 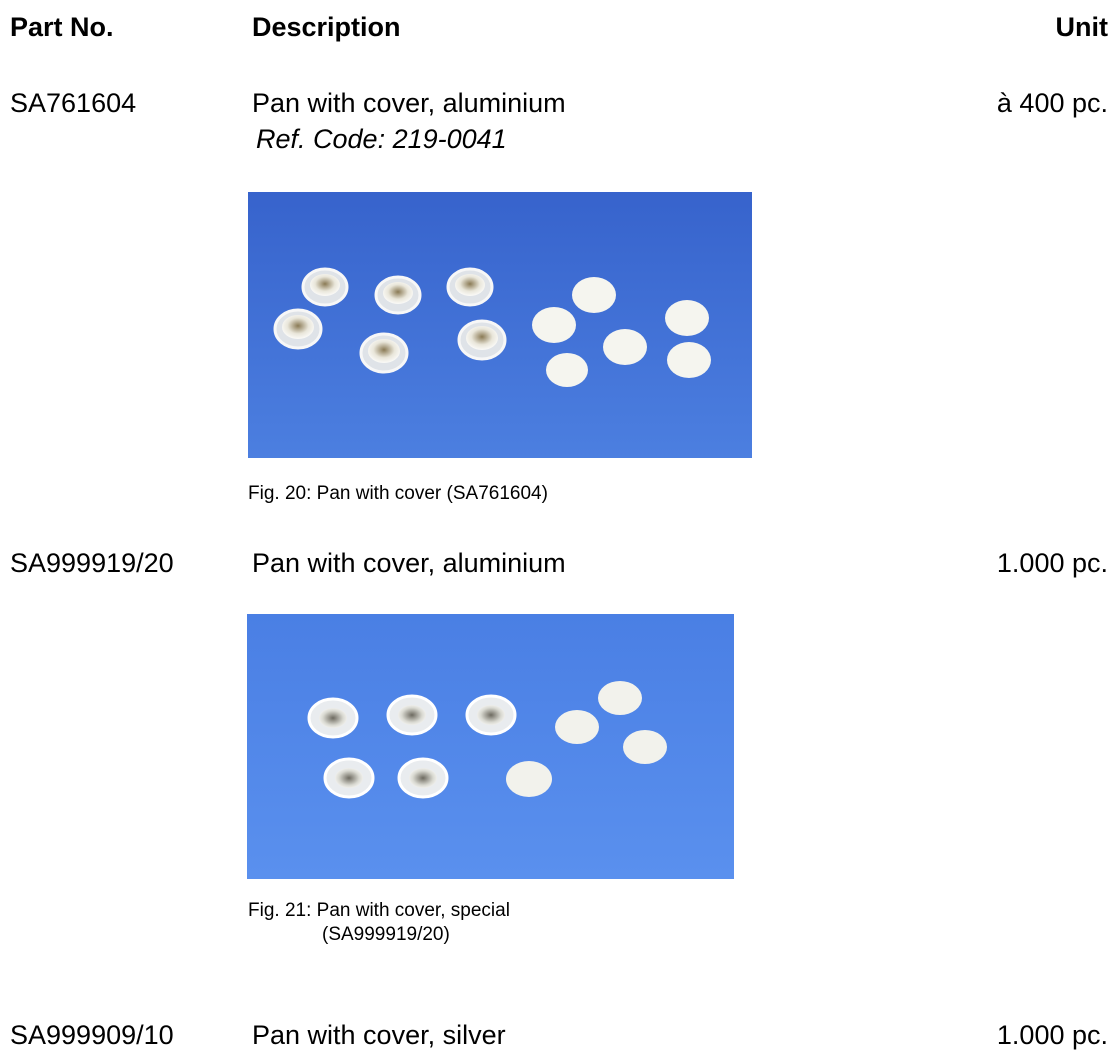 I want to click on item-1-photo-graphic, so click(x=500, y=325).